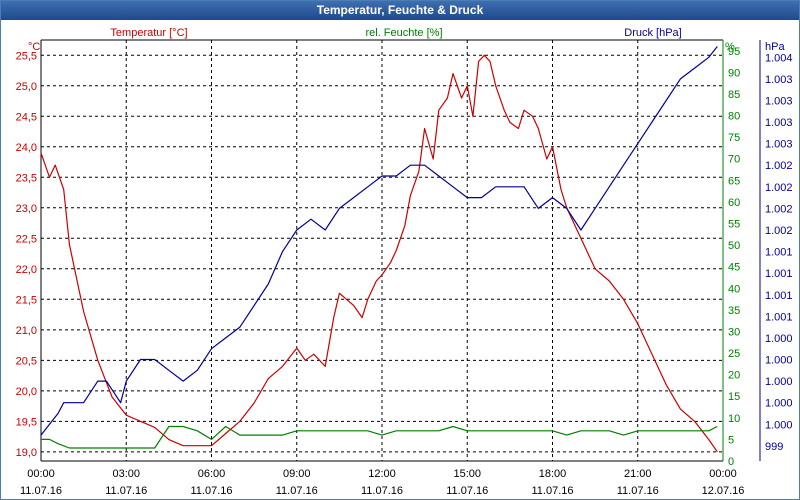 This screenshot has width=800, height=500. Describe the element at coordinates (26, 209) in the screenshot. I see `temperature-tick-label: 23,0` at that location.